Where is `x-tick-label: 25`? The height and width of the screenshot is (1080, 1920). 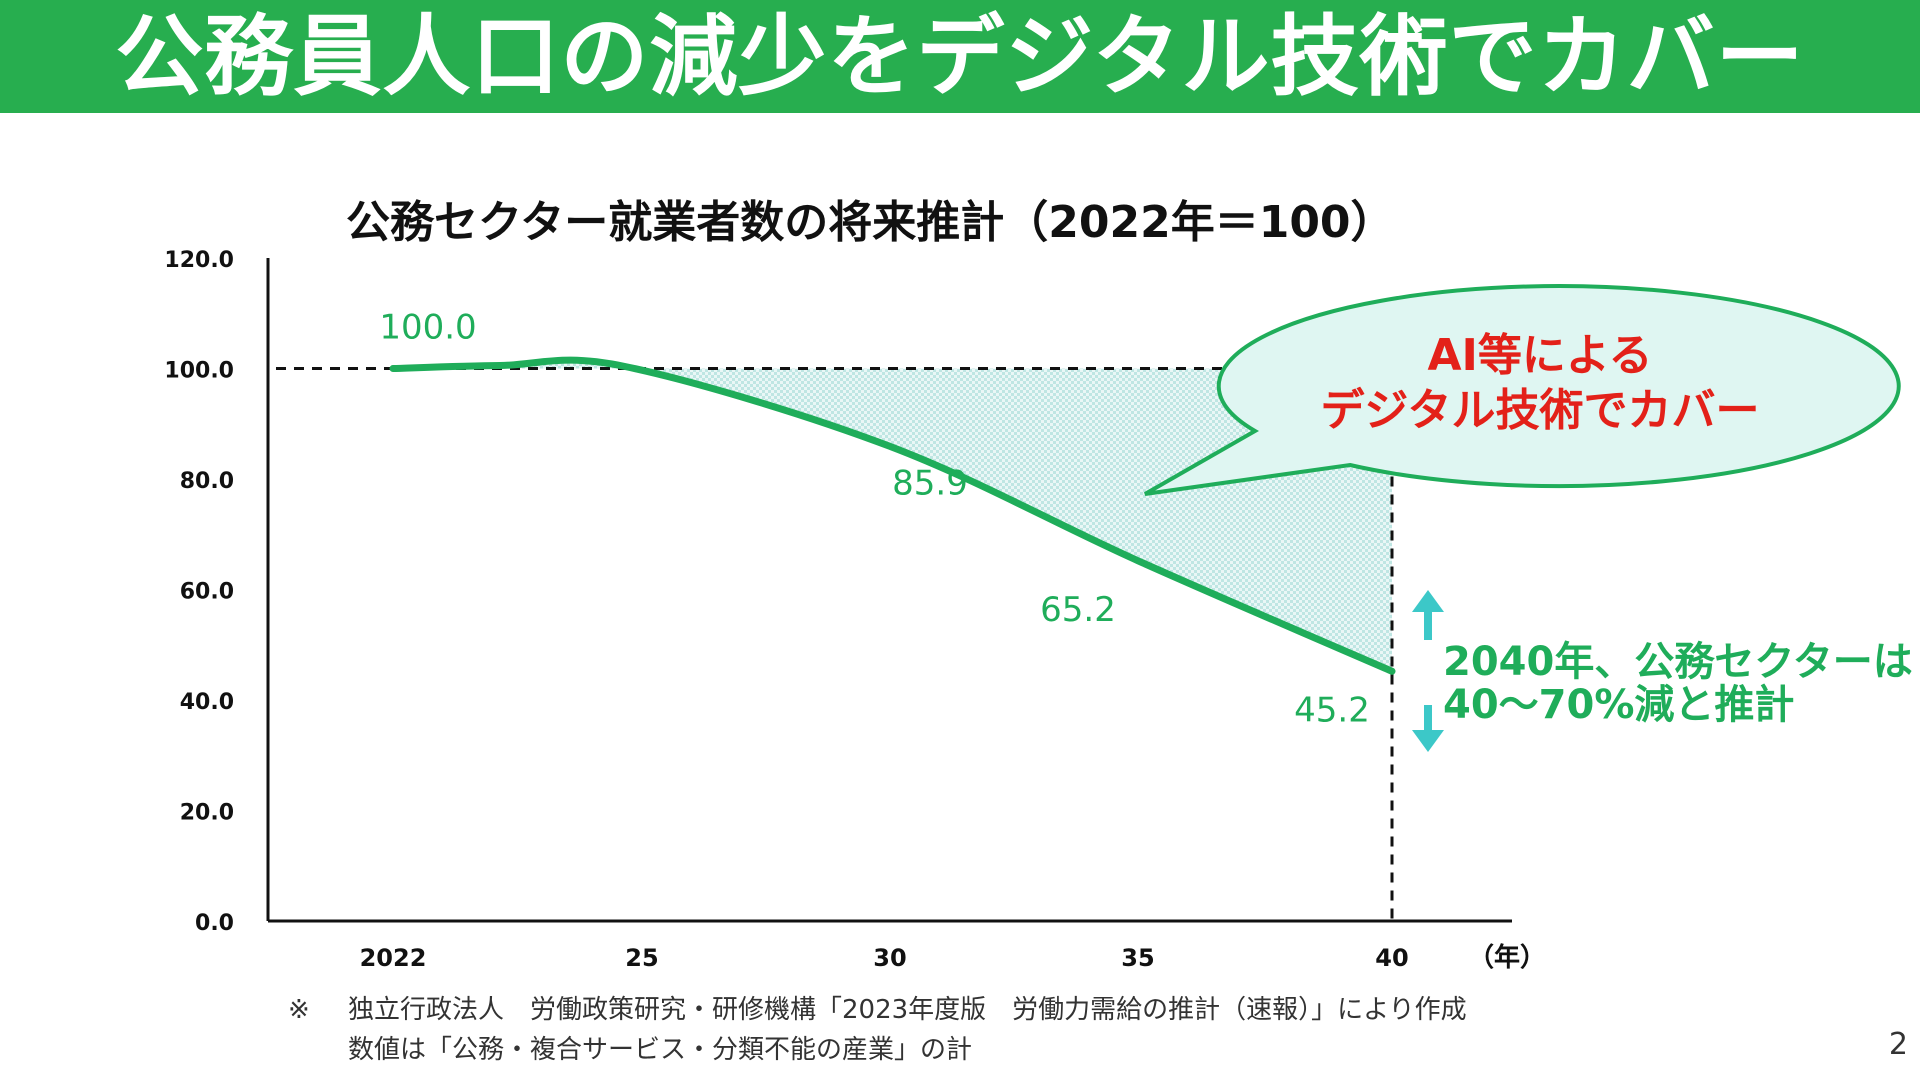
x-tick-label: 25 is located at coordinates (641, 958).